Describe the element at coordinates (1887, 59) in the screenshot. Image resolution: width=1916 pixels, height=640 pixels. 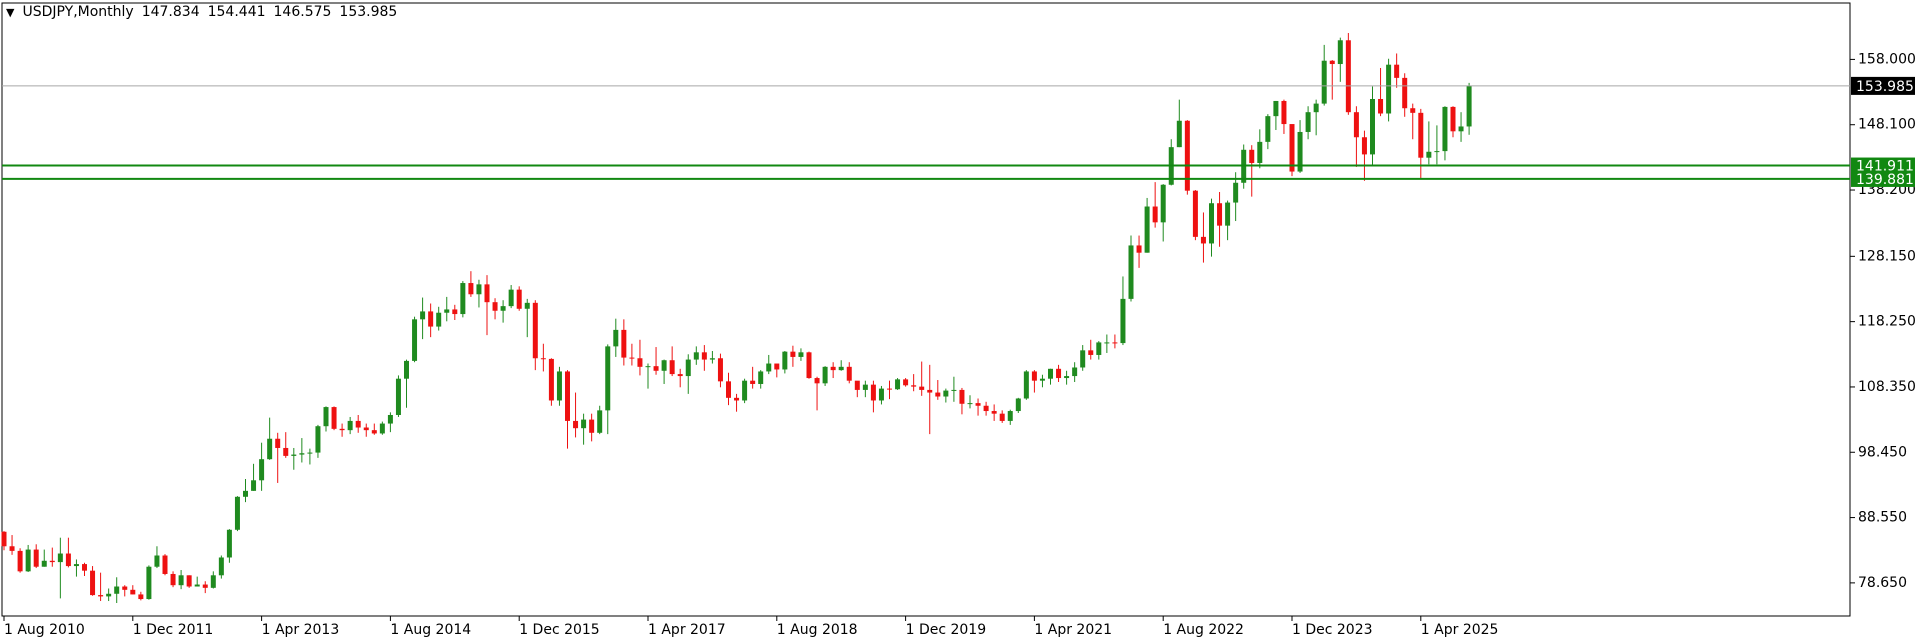
I see `y-tick-label: 158.000` at that location.